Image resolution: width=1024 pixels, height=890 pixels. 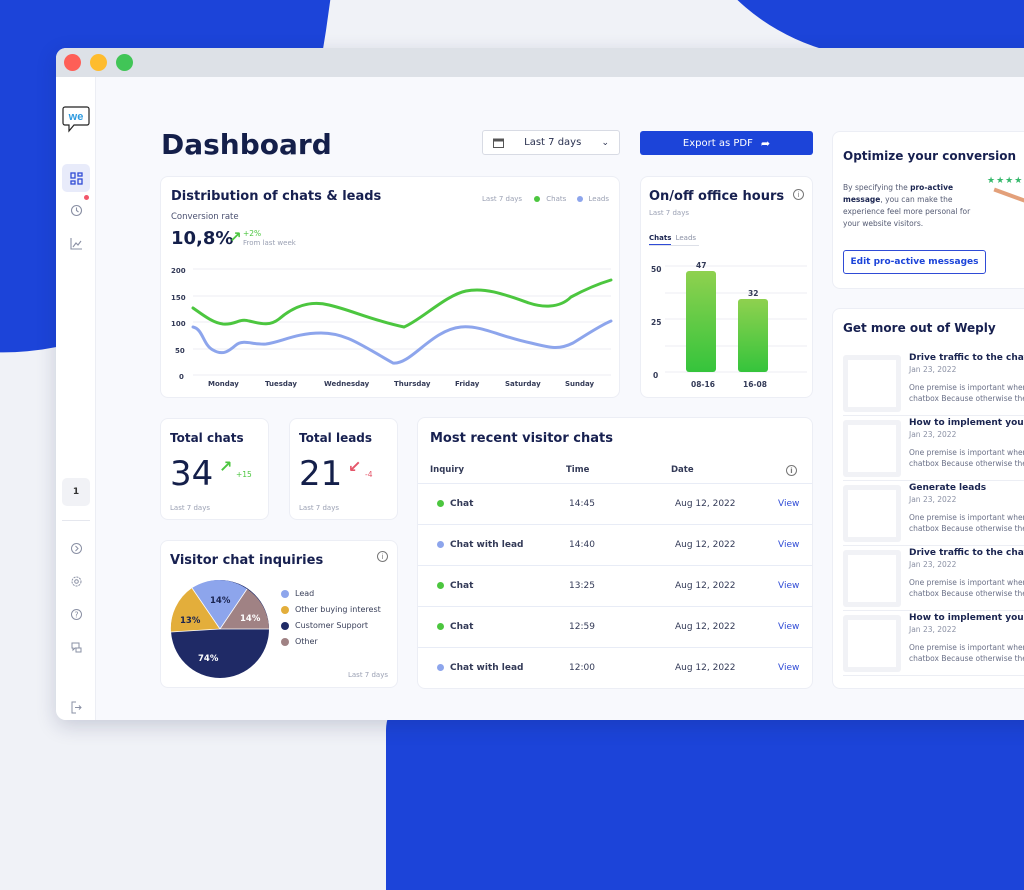 What do you see at coordinates (281, 384) in the screenshot?
I see `svg-text: Tuesday` at bounding box center [281, 384].